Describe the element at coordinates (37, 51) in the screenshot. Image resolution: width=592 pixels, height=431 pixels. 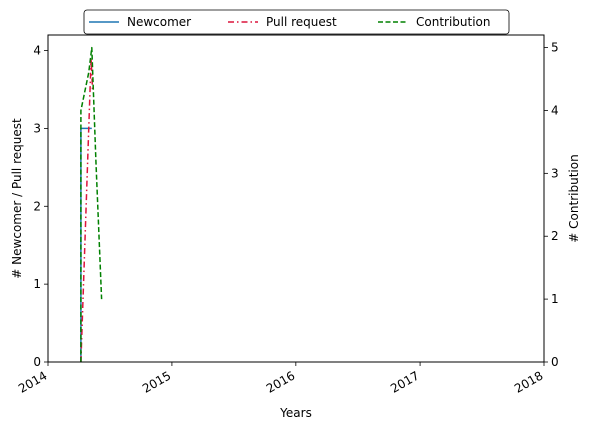
I see `left-y-tick-label: 4` at that location.